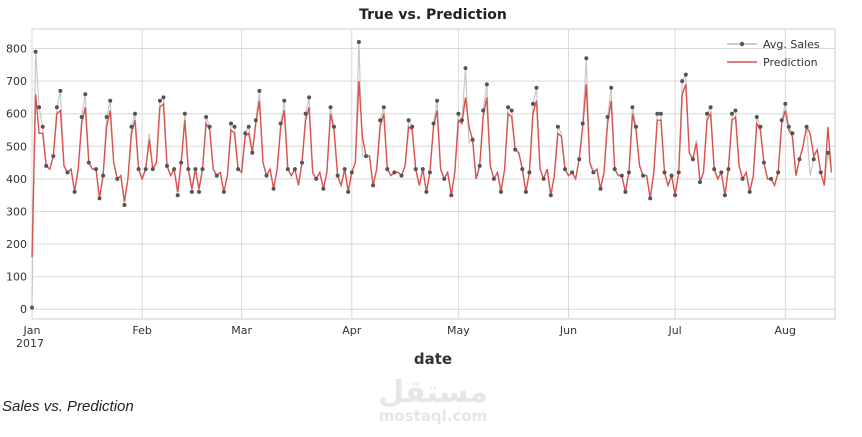 This screenshot has height=437, width=862. Describe the element at coordinates (16, 114) in the screenshot. I see `y-tick-label: 600` at that location.